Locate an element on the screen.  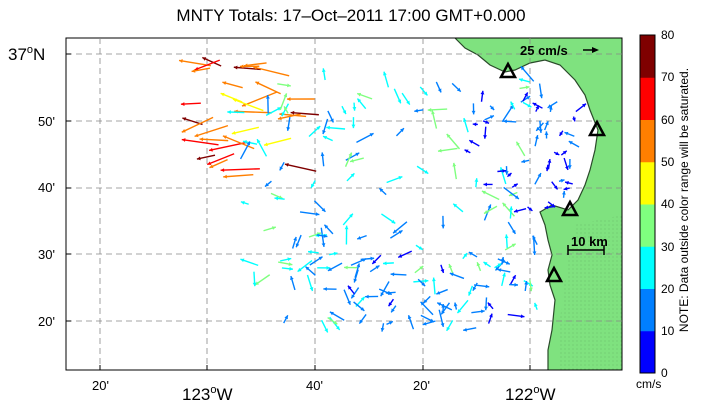
colorbar-unit: cm/s is located at coordinates (648, 384).